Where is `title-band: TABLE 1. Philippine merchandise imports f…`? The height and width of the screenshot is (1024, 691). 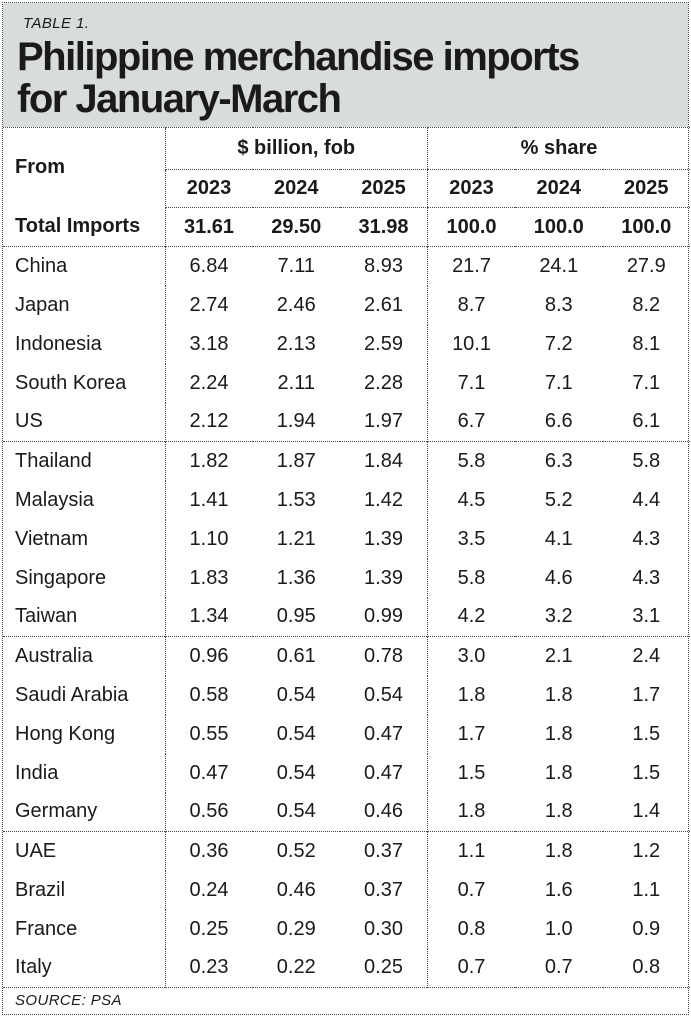
title-band: TABLE 1. Philippine merchandise imports f… is located at coordinates (345, 65).